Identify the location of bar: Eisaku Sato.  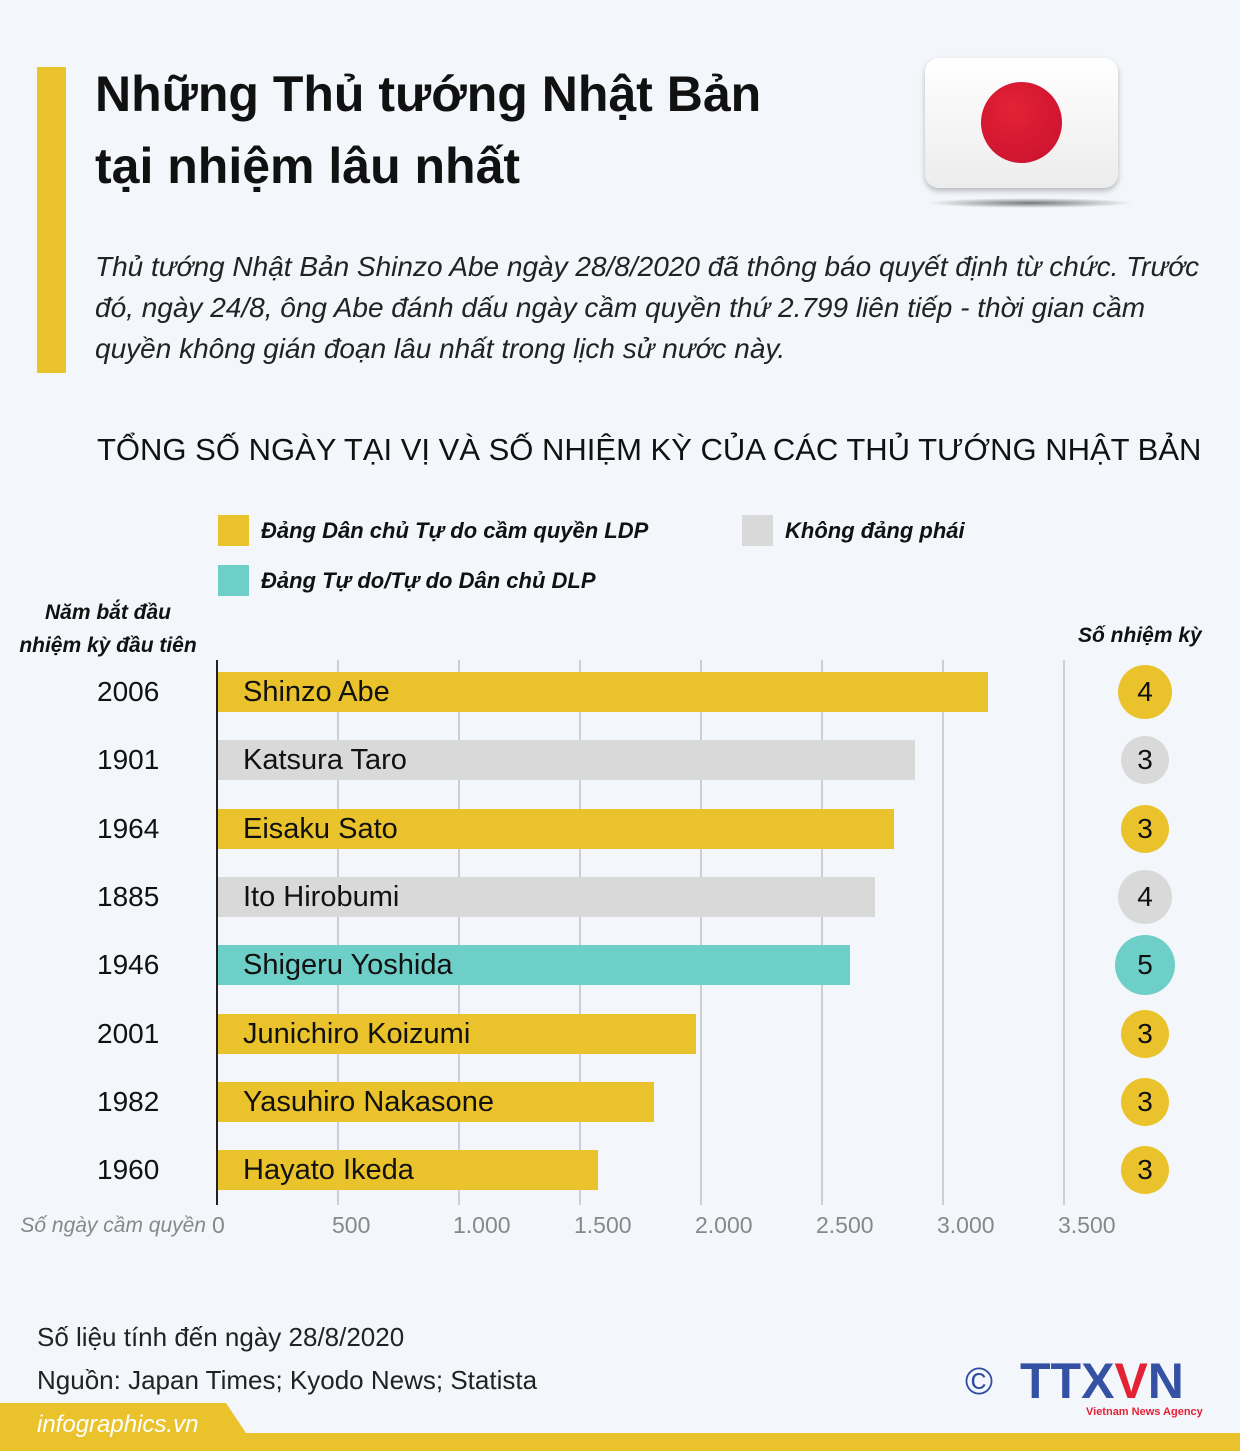
(556, 828).